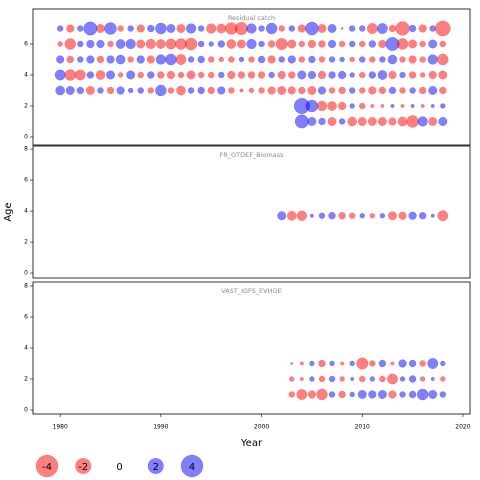  What do you see at coordinates (26, 286) in the screenshot?
I see `y-tick-label: 8` at bounding box center [26, 286].